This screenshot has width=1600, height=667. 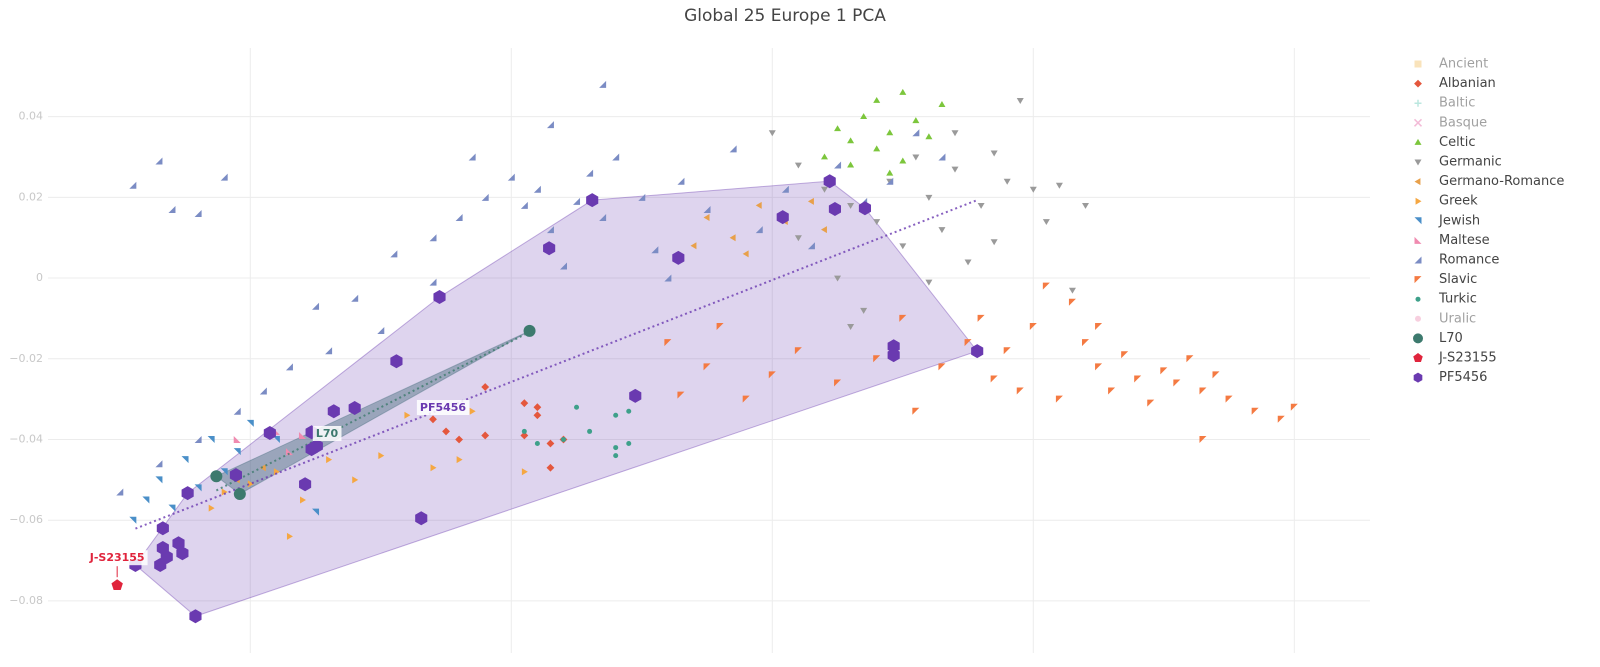 I want to click on legend-item: Basque, so click(x=1450, y=122).